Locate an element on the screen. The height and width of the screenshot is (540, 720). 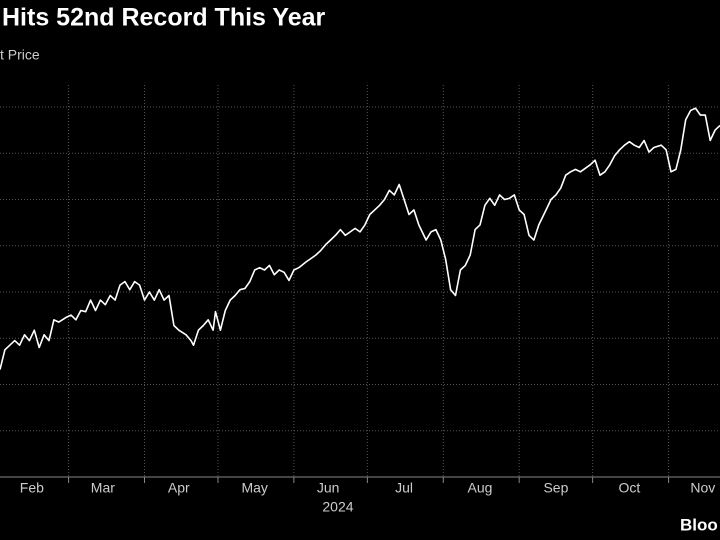
source: Bloo is located at coordinates (699, 524).